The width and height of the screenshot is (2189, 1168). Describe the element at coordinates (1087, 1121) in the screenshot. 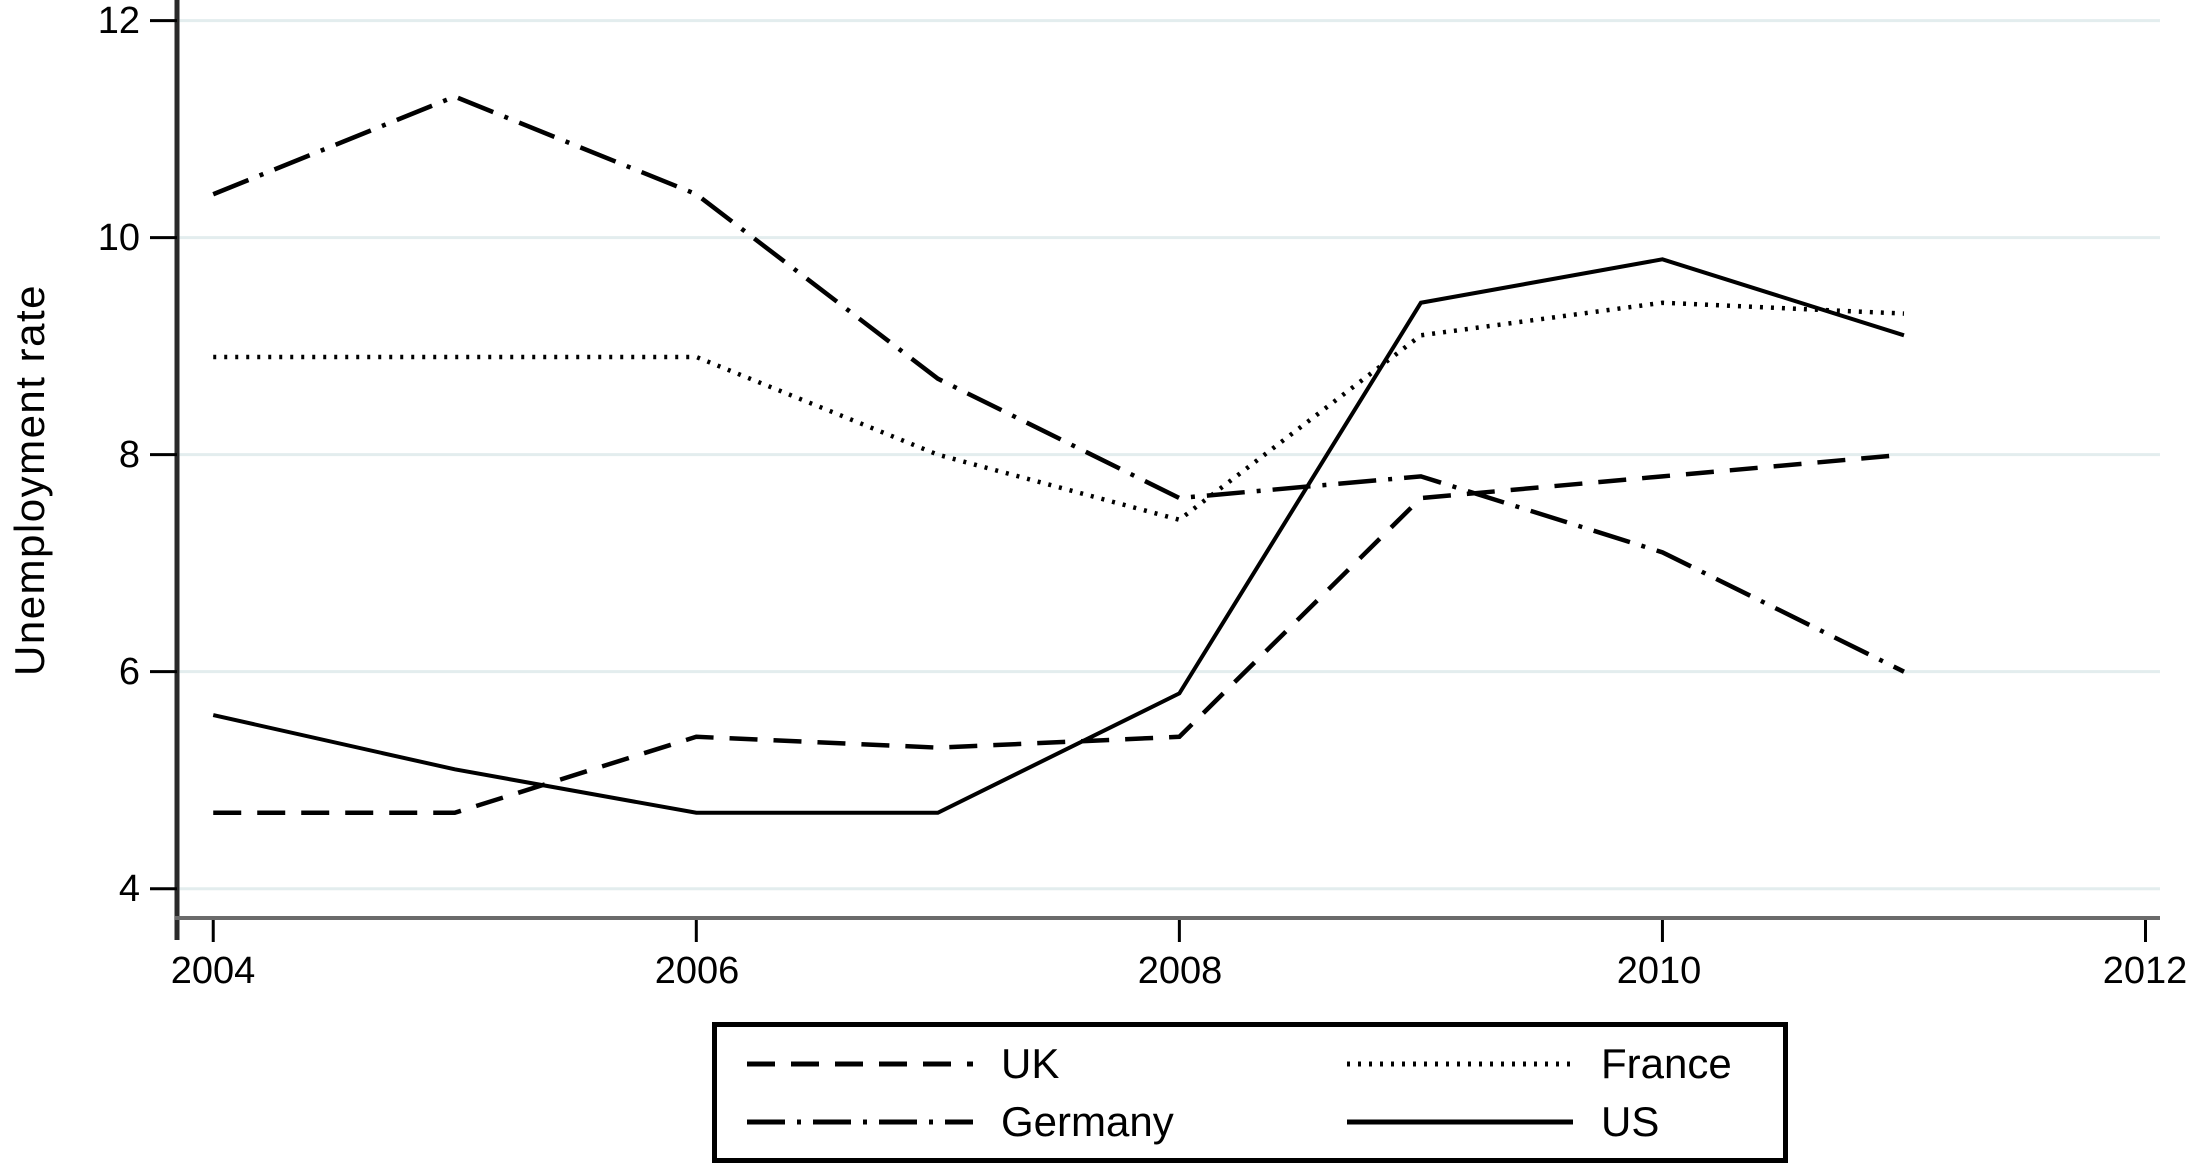

I see `legend-label-germany: Germany` at that location.